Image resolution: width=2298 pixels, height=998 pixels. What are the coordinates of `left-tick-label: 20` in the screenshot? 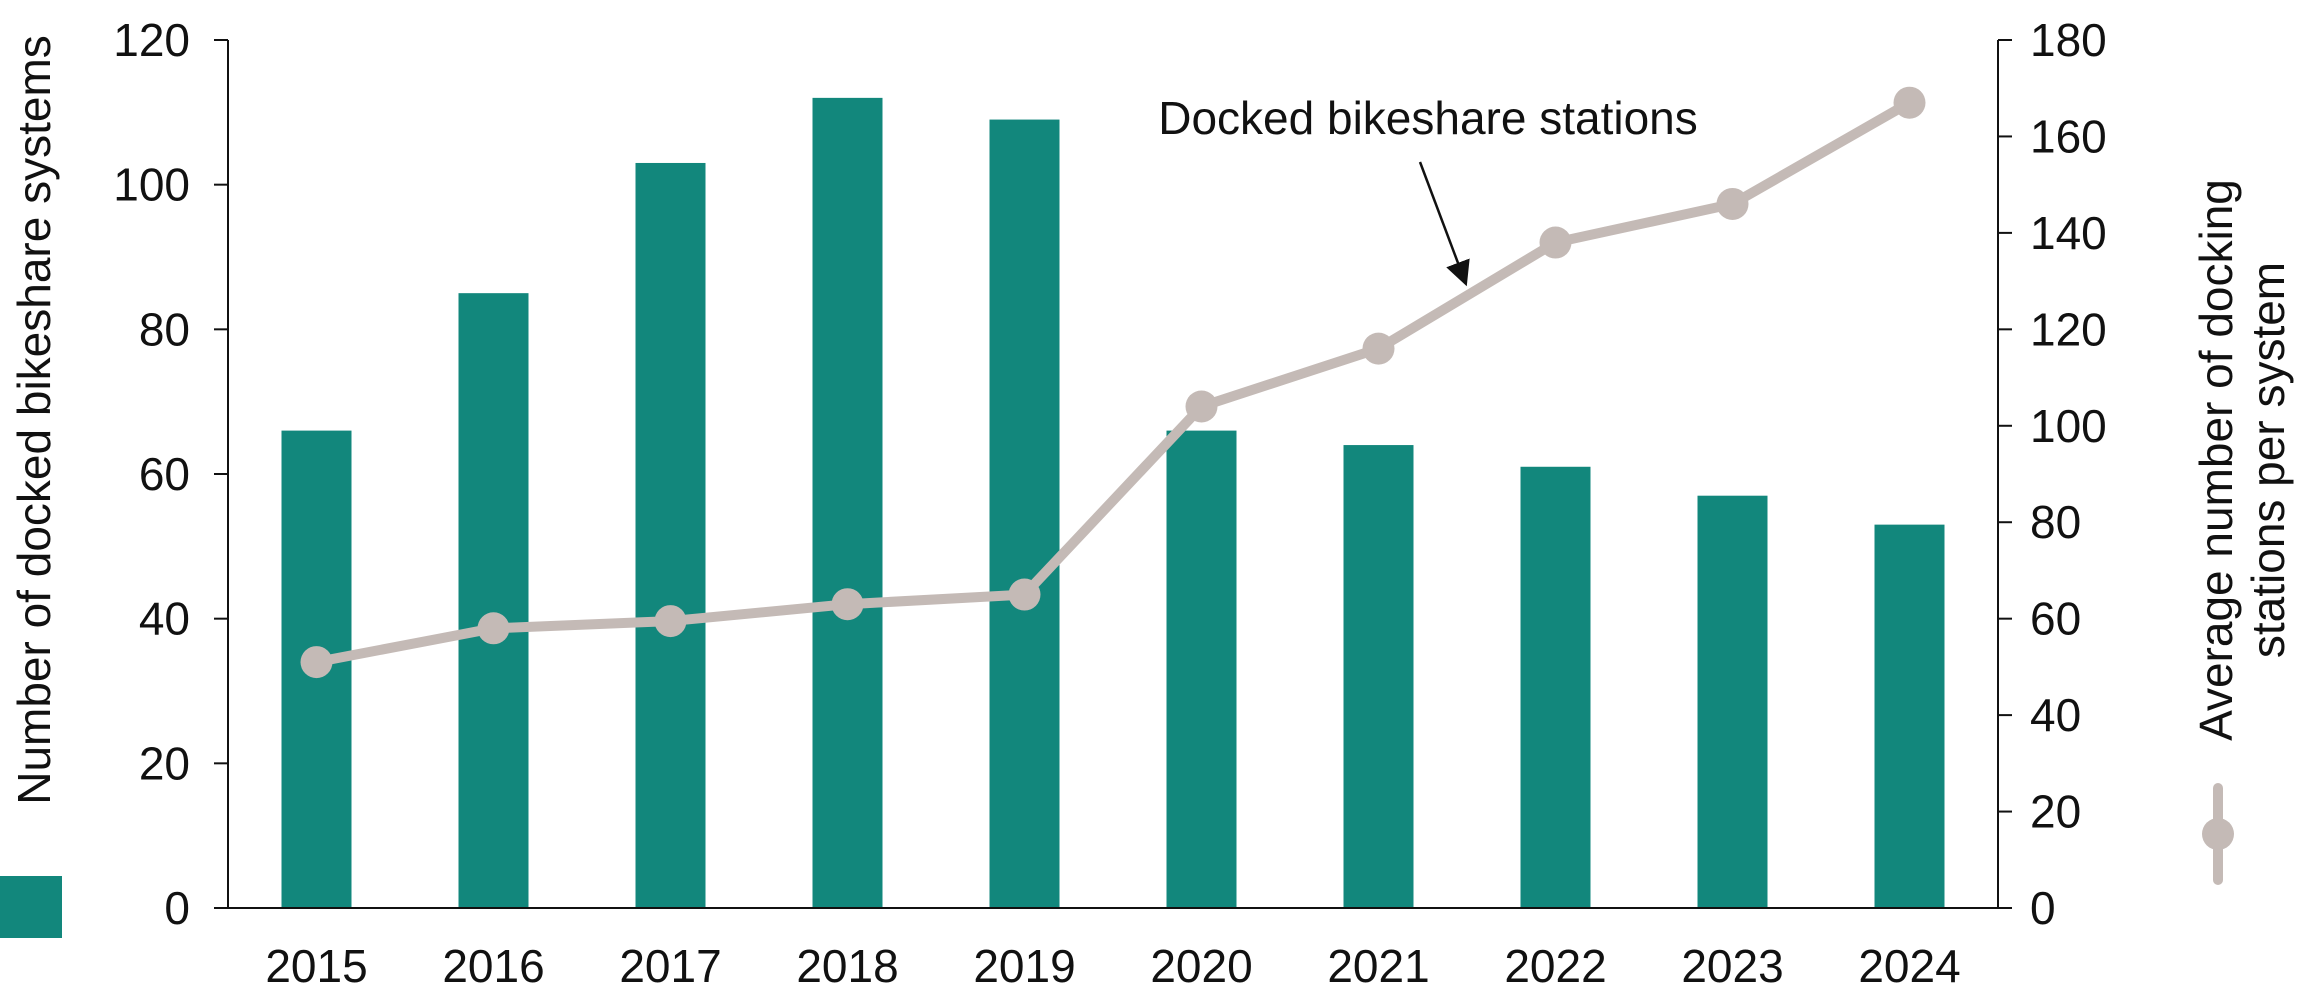 It's located at (164, 763).